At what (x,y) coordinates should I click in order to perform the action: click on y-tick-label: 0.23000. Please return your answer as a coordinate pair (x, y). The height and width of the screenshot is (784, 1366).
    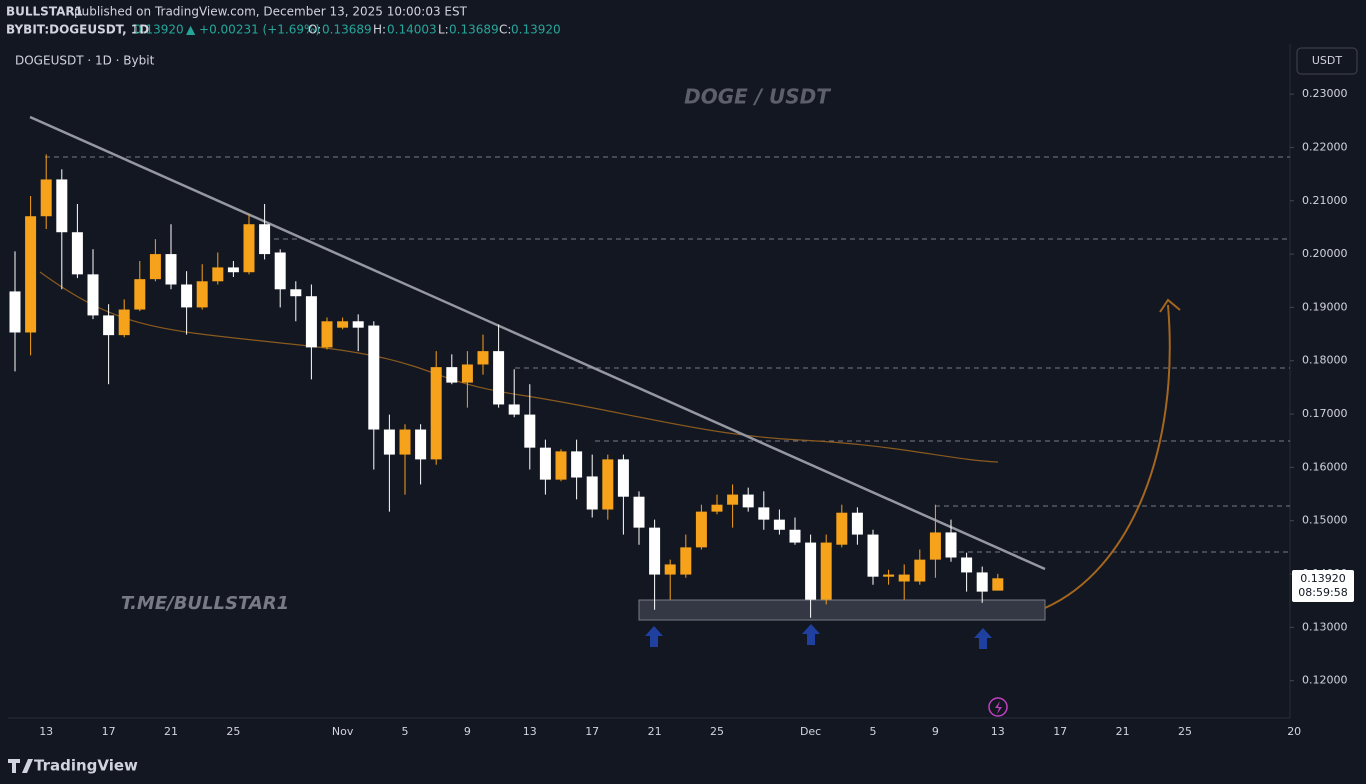
    Looking at the image, I should click on (1325, 93).